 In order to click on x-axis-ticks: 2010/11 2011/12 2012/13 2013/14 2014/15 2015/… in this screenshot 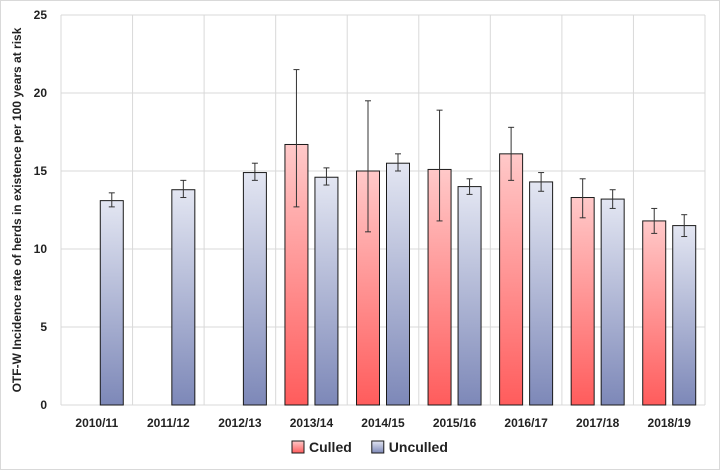, I will do `click(383, 423)`.